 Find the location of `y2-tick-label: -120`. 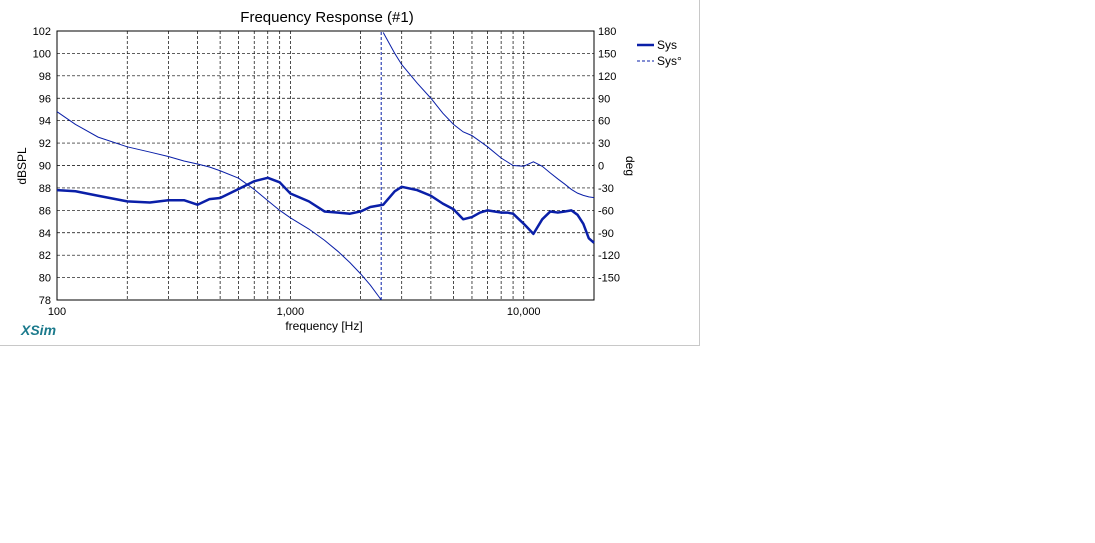

y2-tick-label: -120 is located at coordinates (609, 256).